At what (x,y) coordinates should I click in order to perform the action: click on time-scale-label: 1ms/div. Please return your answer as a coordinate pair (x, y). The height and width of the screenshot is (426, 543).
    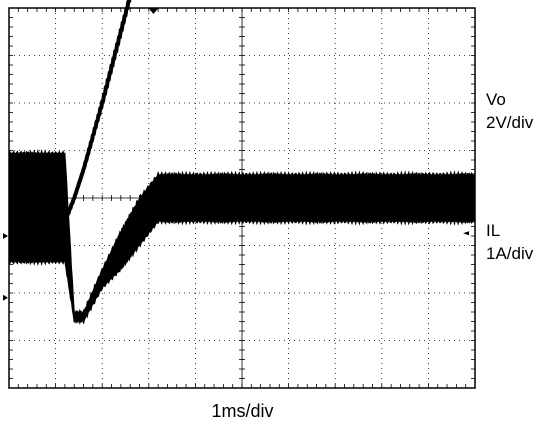
    Looking at the image, I should click on (242, 411).